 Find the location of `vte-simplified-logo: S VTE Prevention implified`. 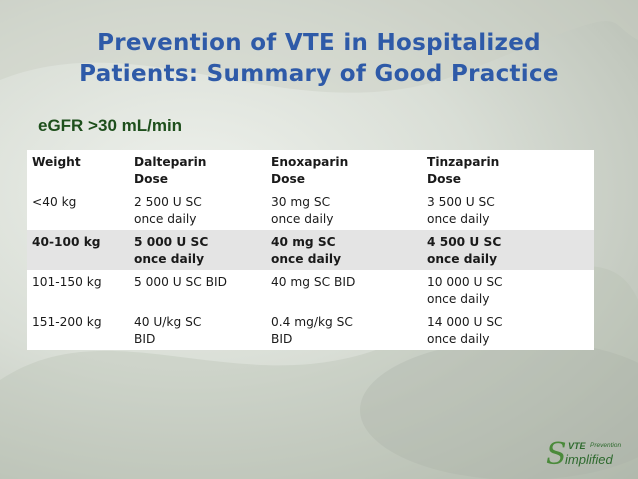

vte-simplified-logo: S VTE Prevention implified is located at coordinates (586, 455).